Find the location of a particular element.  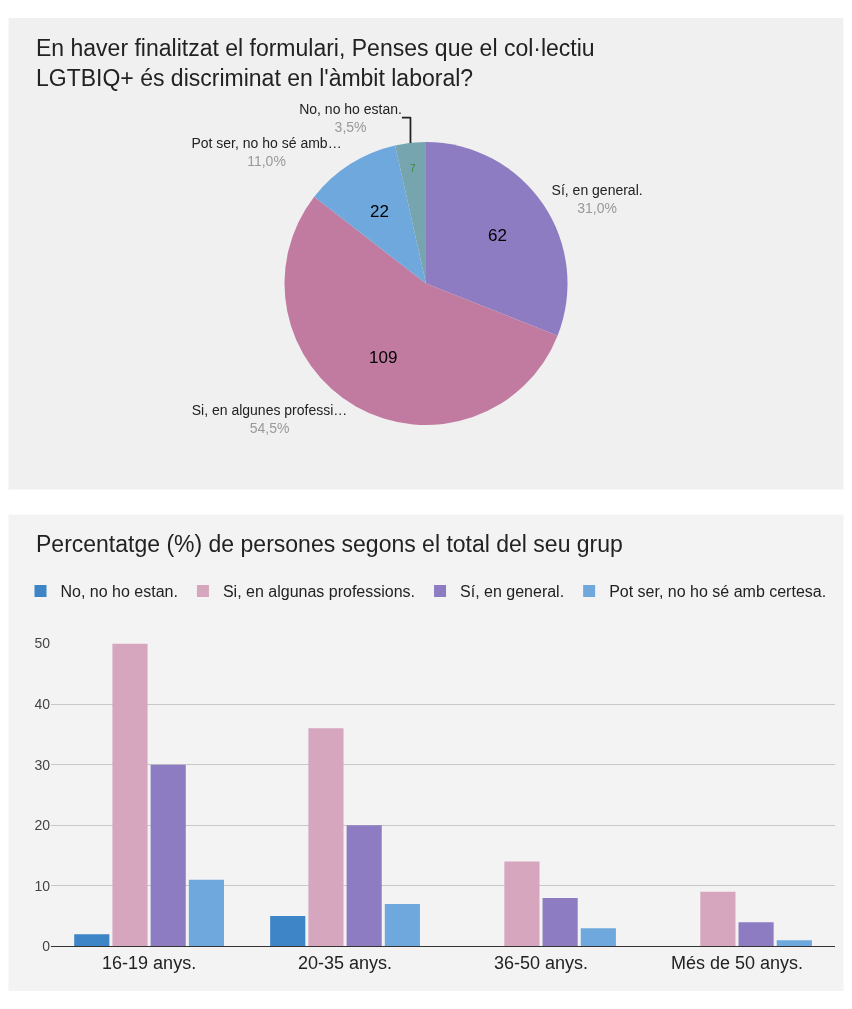

data-label: 62 is located at coordinates (497, 235).